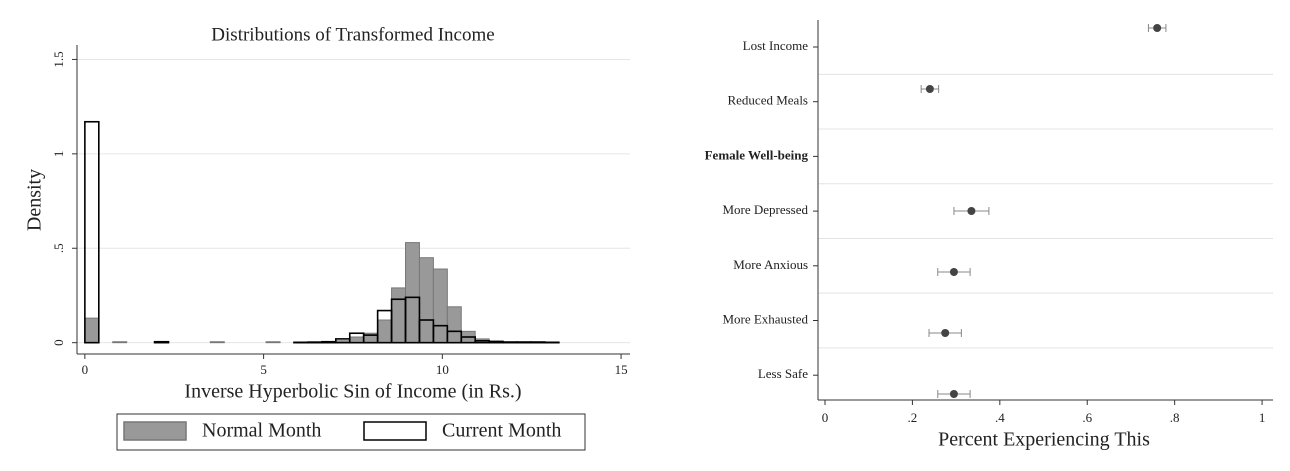  What do you see at coordinates (35, 200) in the screenshot?
I see `y-axis-label: Density` at bounding box center [35, 200].